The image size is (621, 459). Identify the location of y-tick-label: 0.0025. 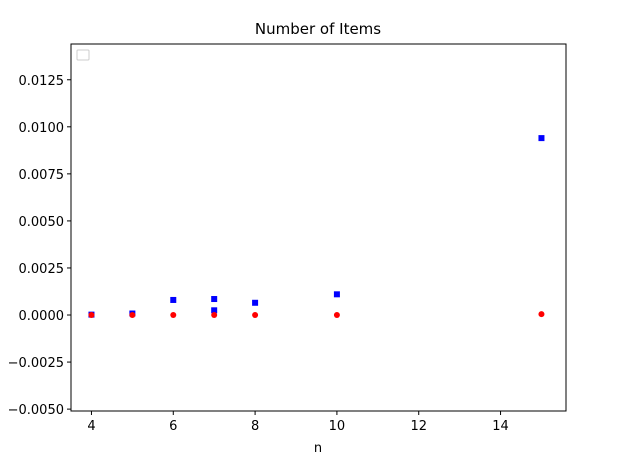
(42, 269).